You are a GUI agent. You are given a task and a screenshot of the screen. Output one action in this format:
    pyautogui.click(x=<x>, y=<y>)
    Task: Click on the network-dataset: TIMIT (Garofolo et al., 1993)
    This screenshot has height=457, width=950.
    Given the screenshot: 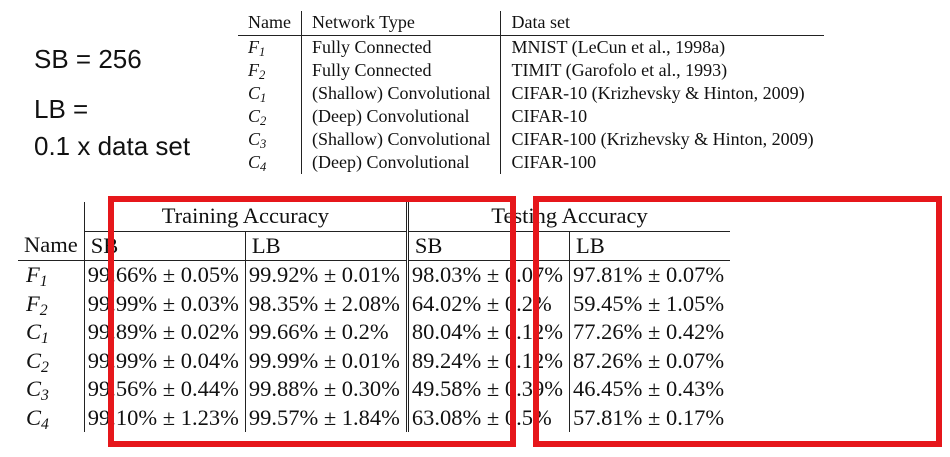 What is the action you would take?
    pyautogui.click(x=619, y=70)
    